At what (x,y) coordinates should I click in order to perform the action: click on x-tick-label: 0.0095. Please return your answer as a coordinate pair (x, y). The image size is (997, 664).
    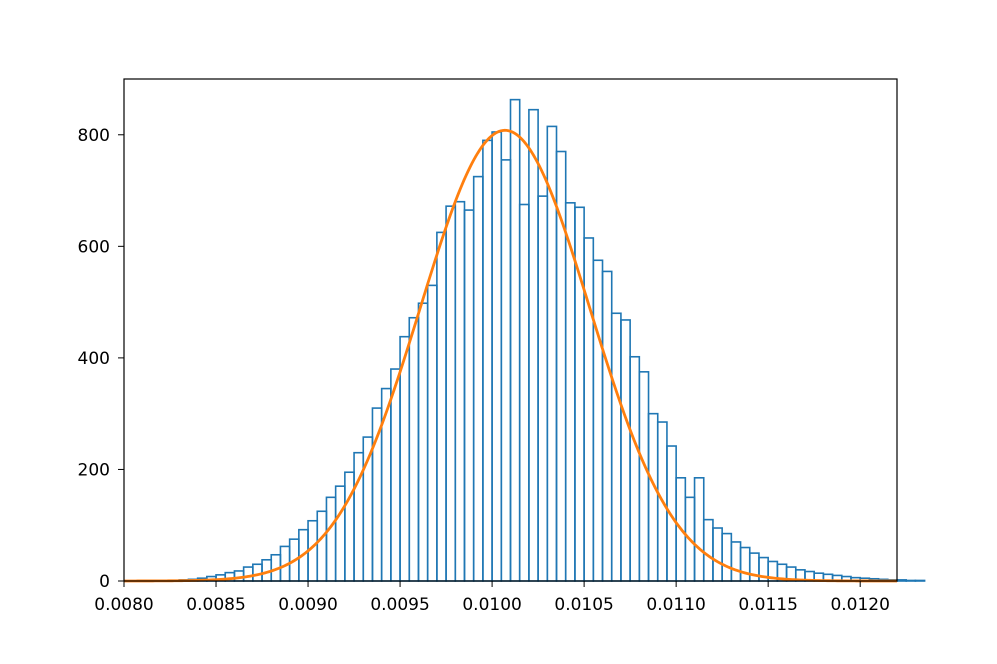
    Looking at the image, I should click on (399, 605).